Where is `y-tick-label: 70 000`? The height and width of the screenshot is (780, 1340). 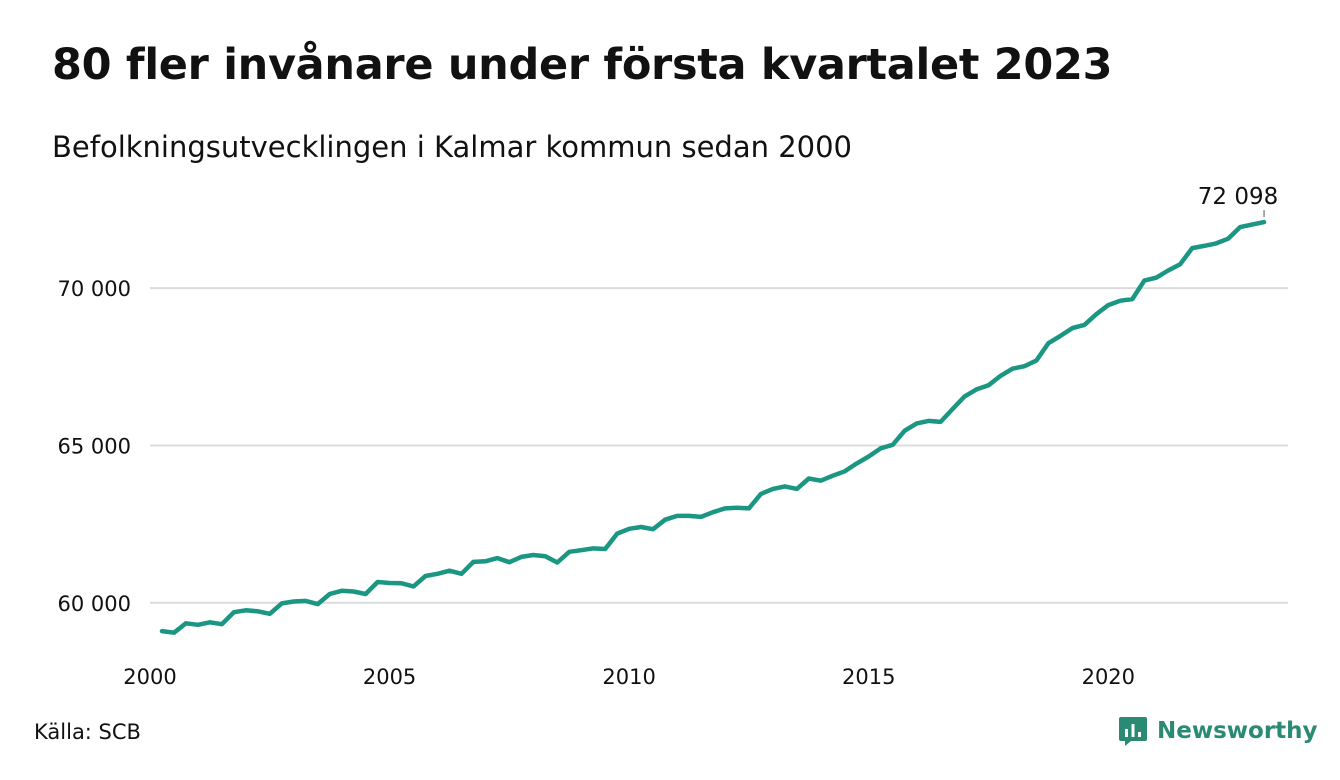
y-tick-label: 70 000 is located at coordinates (94, 289).